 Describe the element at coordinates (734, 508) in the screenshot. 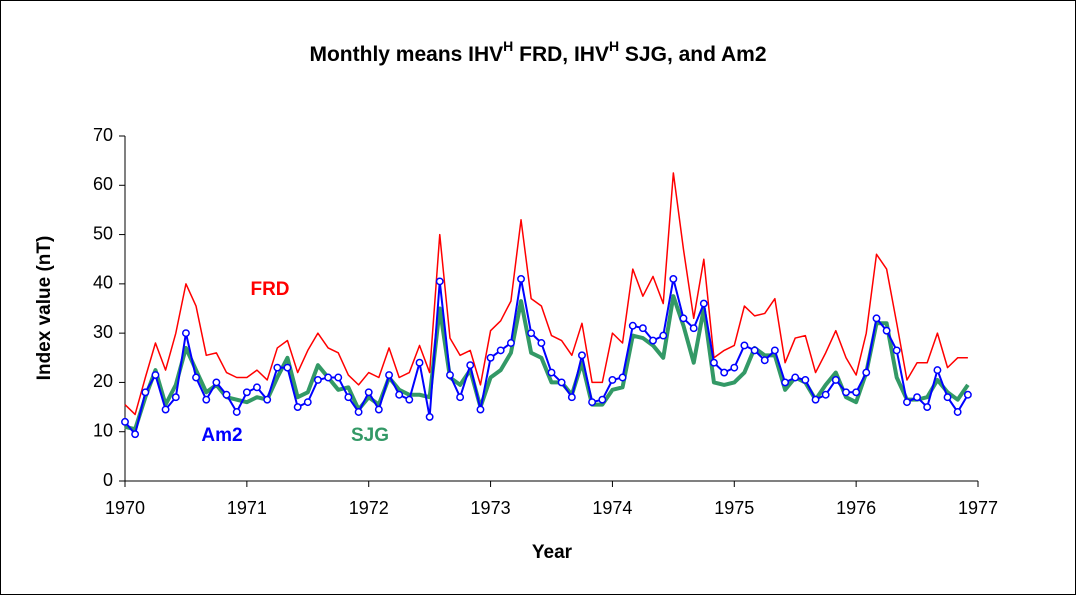

I see `x-tick-label: 1975` at that location.